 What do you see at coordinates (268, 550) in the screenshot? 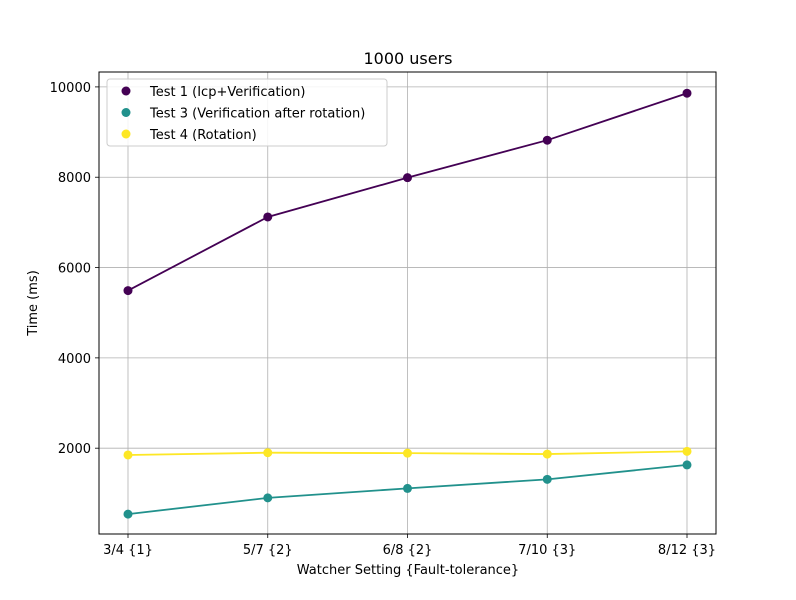
I see `x-tick-label: 5/7 {2}` at bounding box center [268, 550].